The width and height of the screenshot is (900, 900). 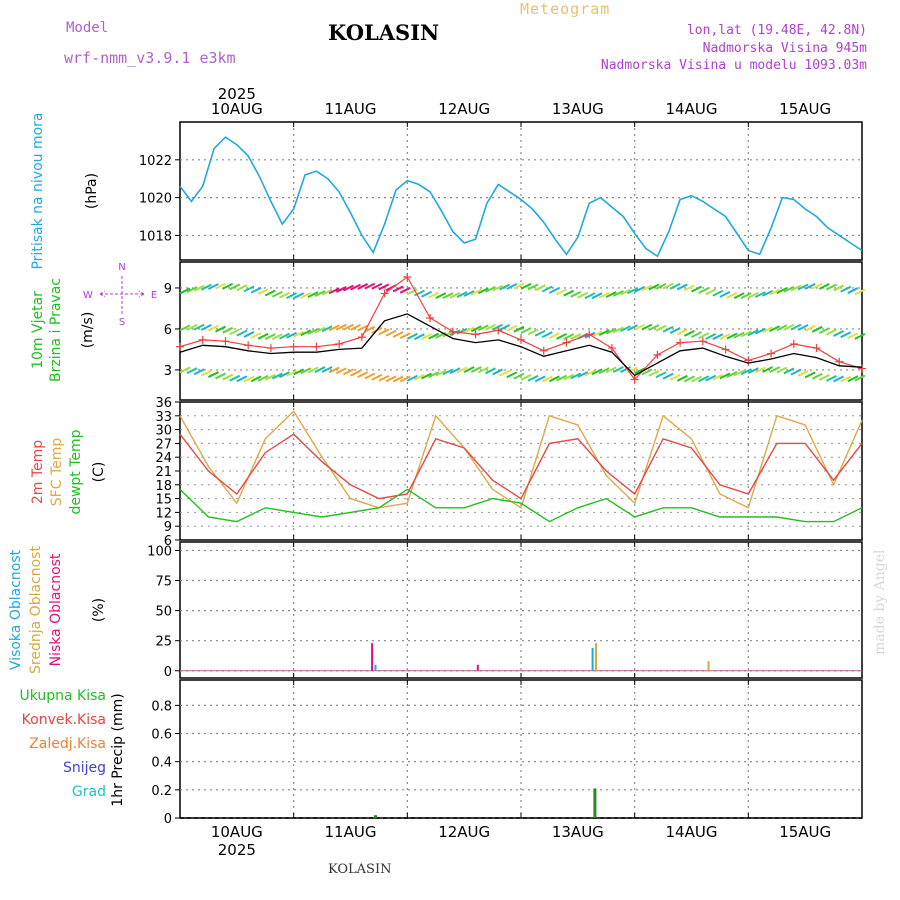 I want to click on 2m-temp-line, so click(x=521, y=466).